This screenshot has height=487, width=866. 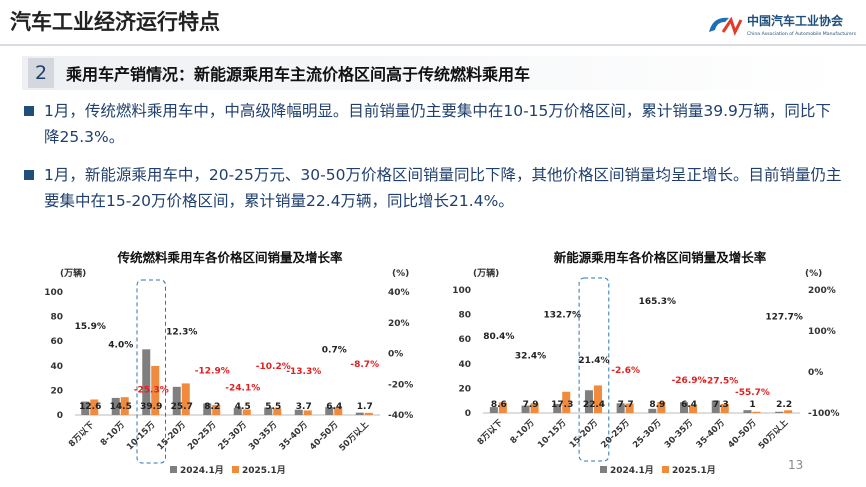 I want to click on growth-label: -24.1%, so click(x=242, y=389).